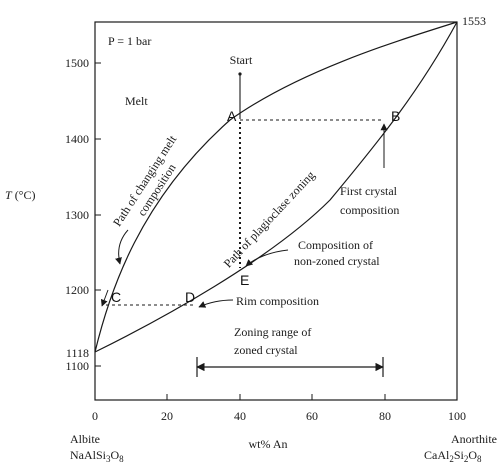 The width and height of the screenshot is (500, 476). I want to click on y-tick-label-1400: 1400, so click(77, 139).